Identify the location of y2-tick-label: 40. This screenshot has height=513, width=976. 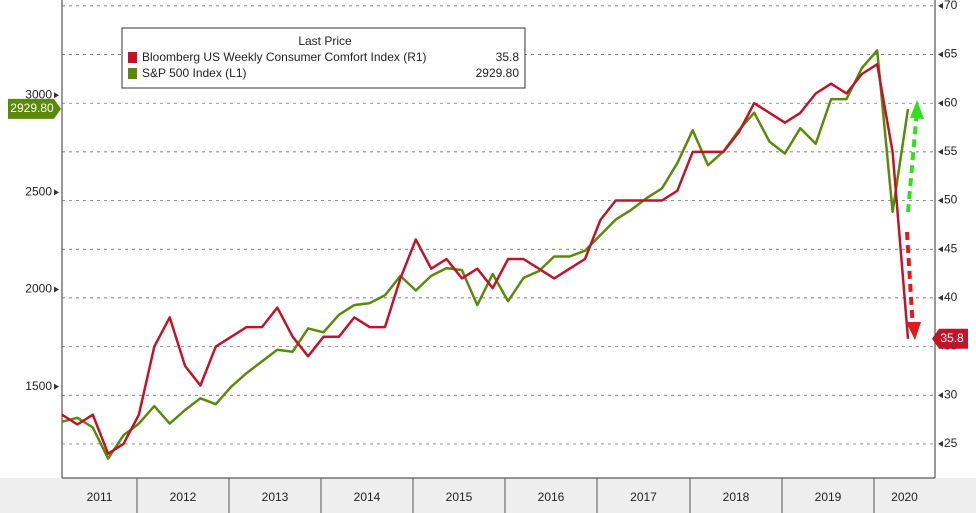
(951, 297).